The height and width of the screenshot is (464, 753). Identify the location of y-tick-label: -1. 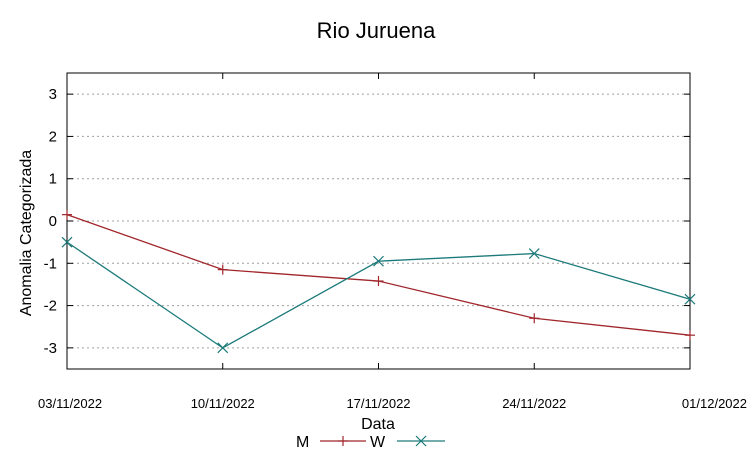
(50, 263).